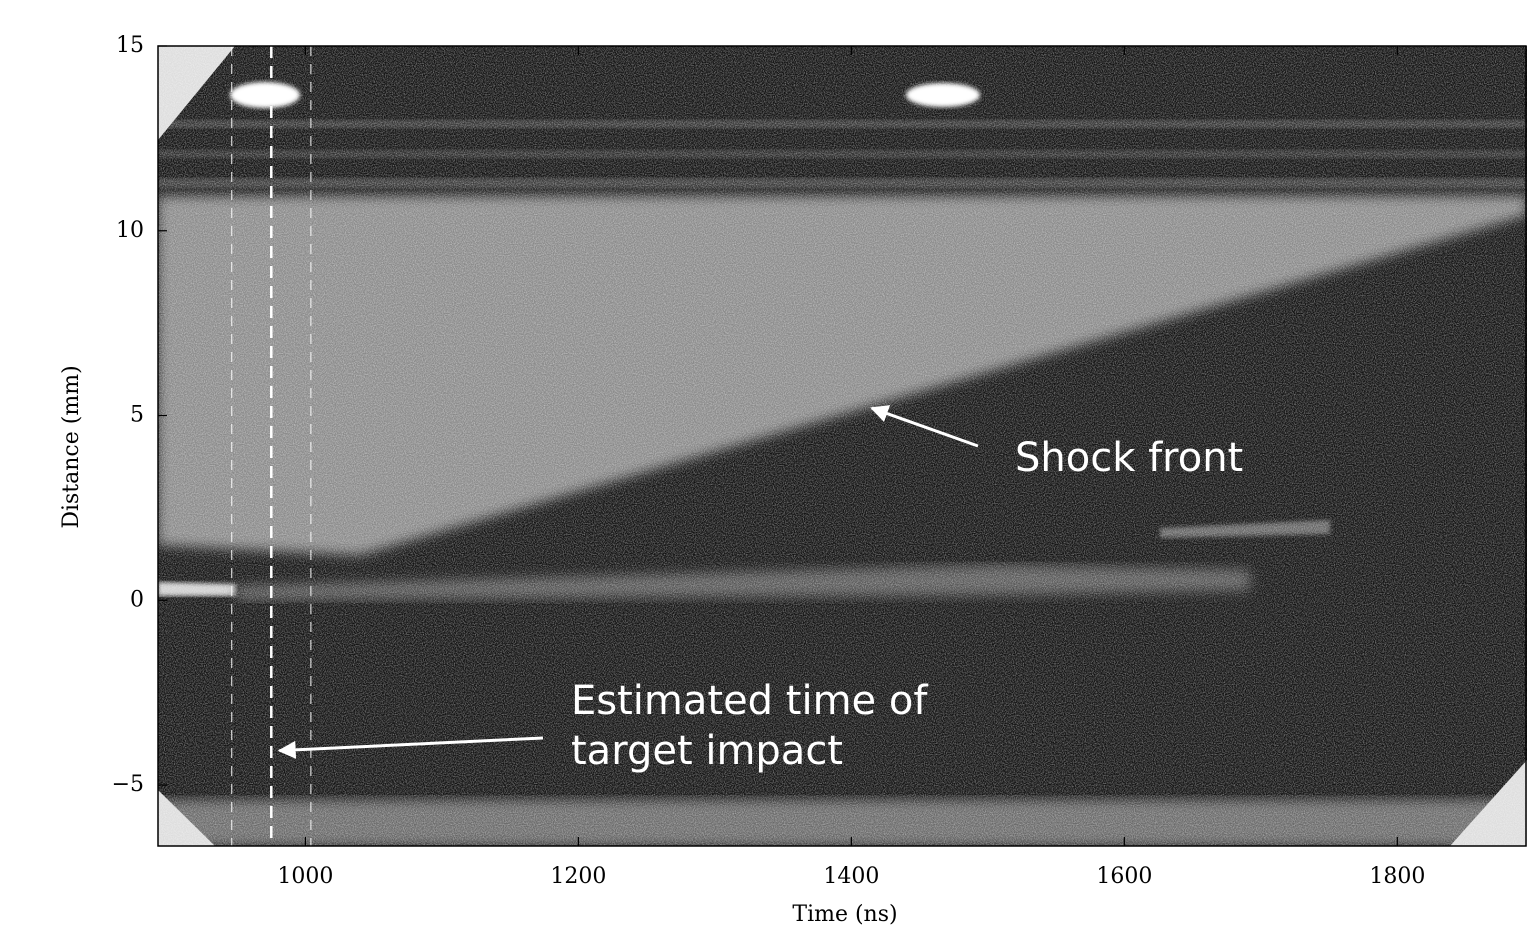  I want to click on x-axis-label: Time (ns), so click(844, 914).